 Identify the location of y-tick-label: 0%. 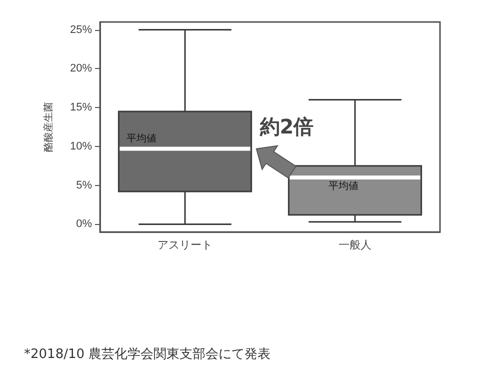
(84, 224).